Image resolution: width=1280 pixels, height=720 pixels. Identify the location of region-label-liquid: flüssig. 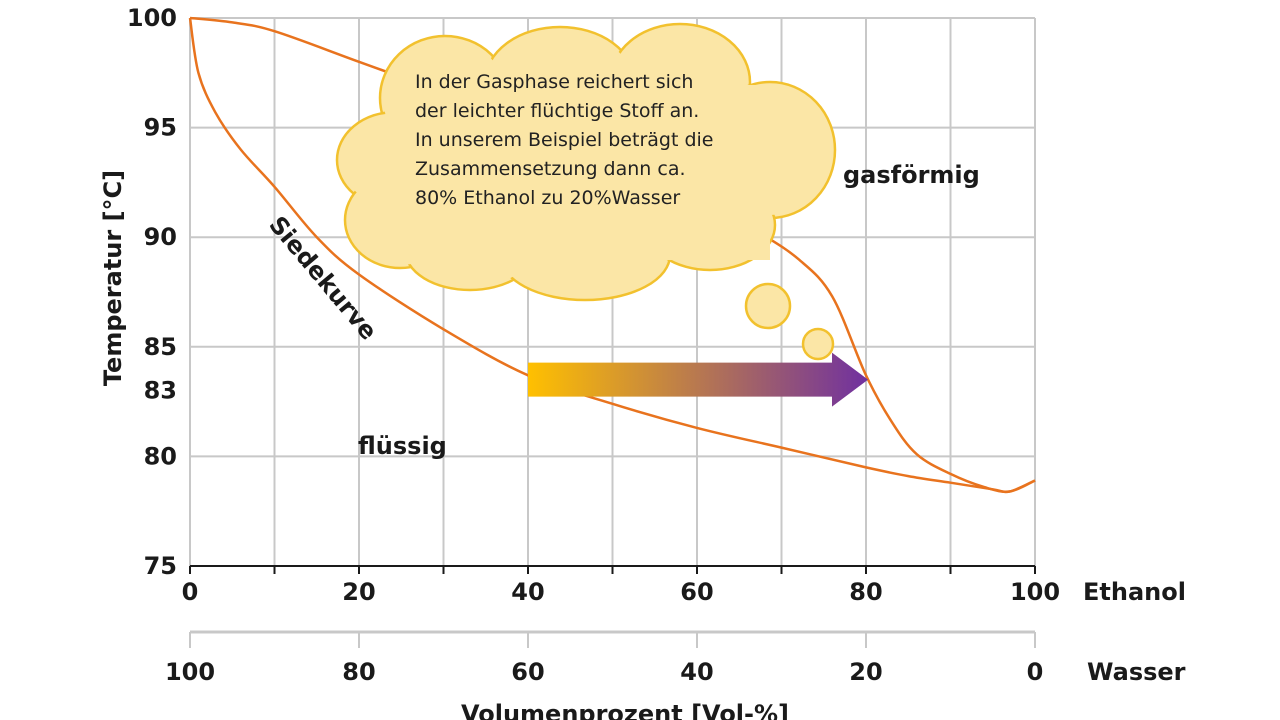
(402, 446).